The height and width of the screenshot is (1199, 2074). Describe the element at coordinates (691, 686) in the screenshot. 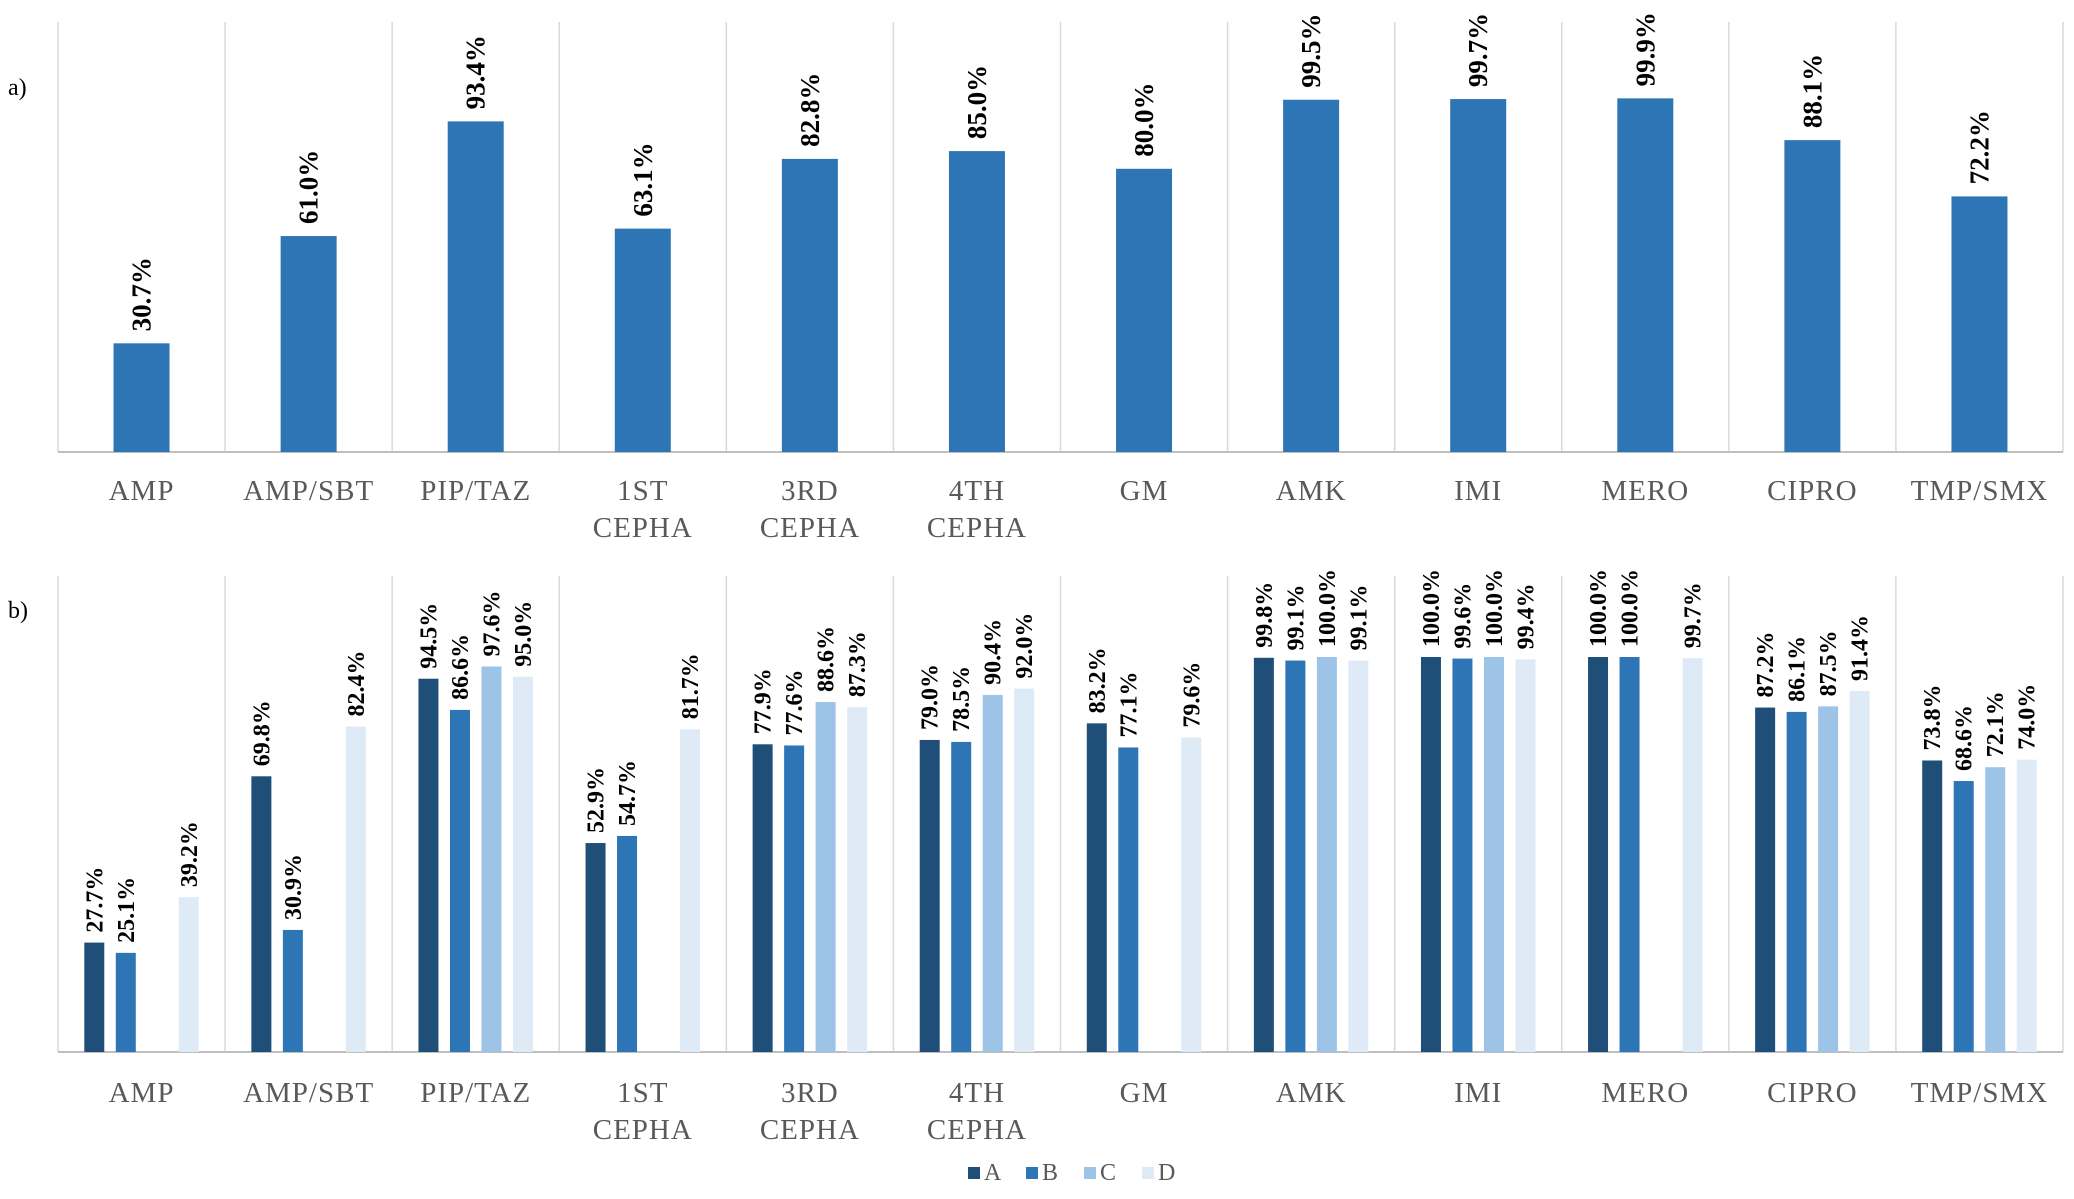

I see `panel-b-data-label: 81.7%` at that location.